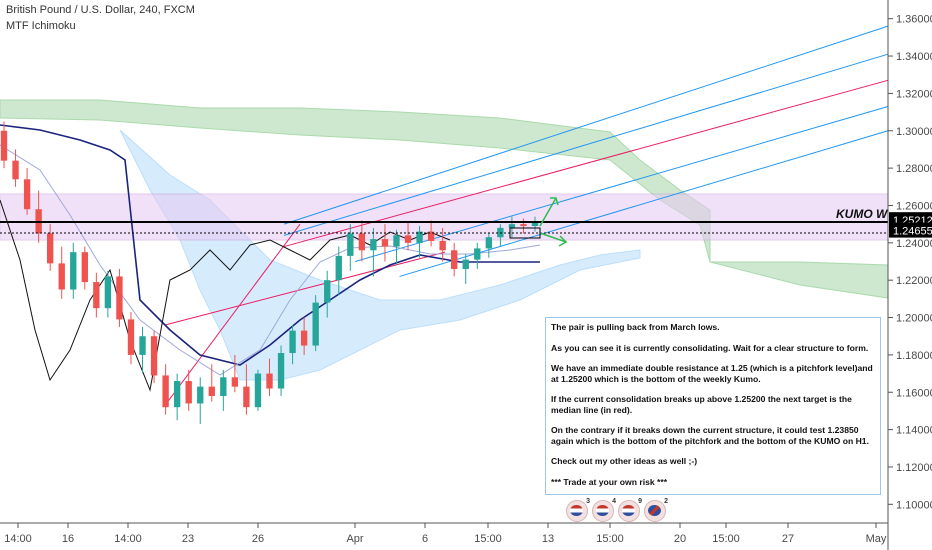 This screenshot has width=932, height=550. What do you see at coordinates (910, 230) in the screenshot?
I see `price-label-box` at bounding box center [910, 230].